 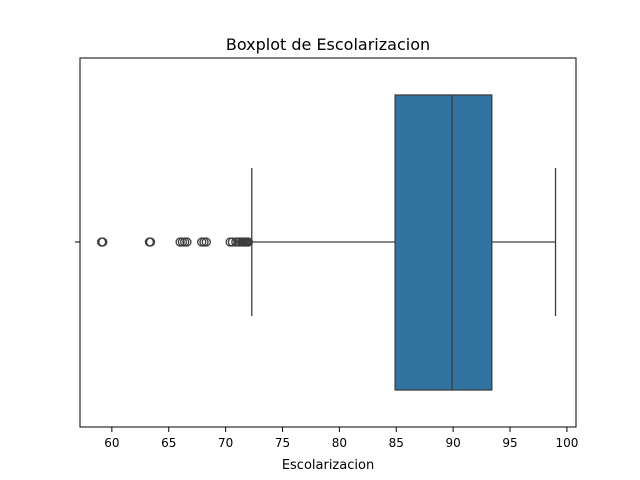 What do you see at coordinates (509, 443) in the screenshot?
I see `x-tick-label: 95` at bounding box center [509, 443].